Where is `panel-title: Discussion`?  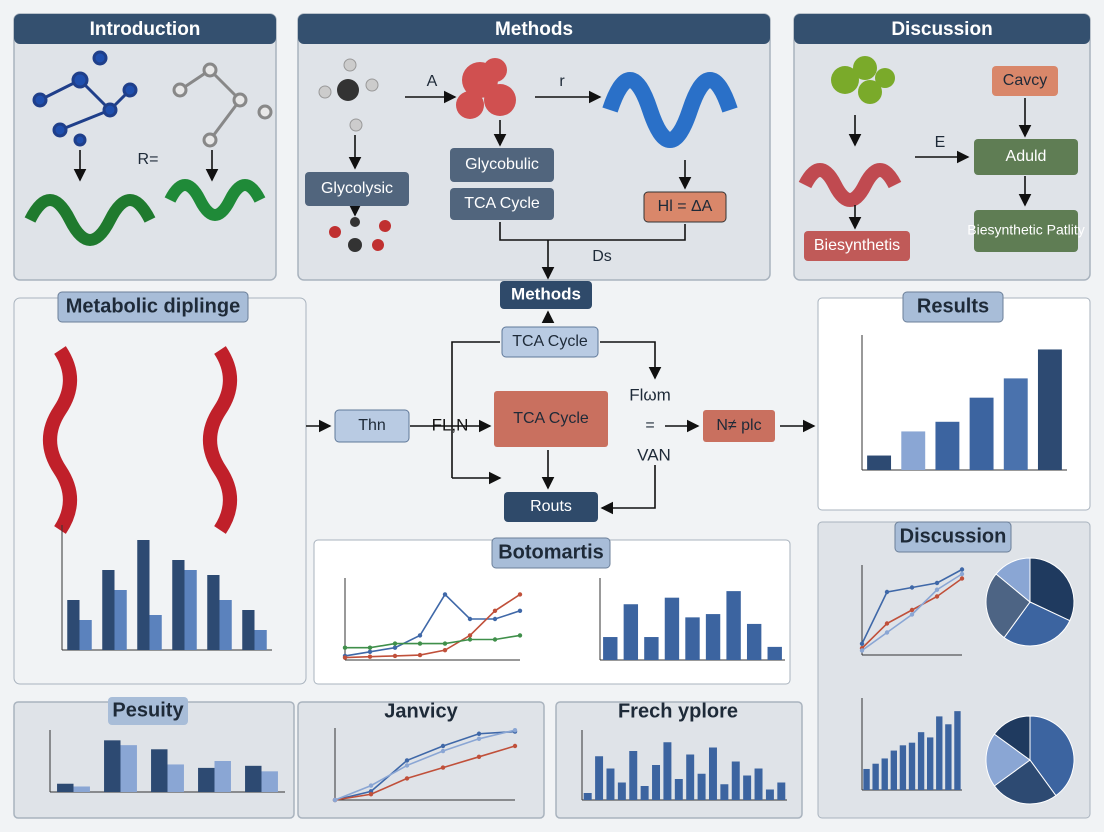
panel-title: Discussion is located at coordinates (953, 536).